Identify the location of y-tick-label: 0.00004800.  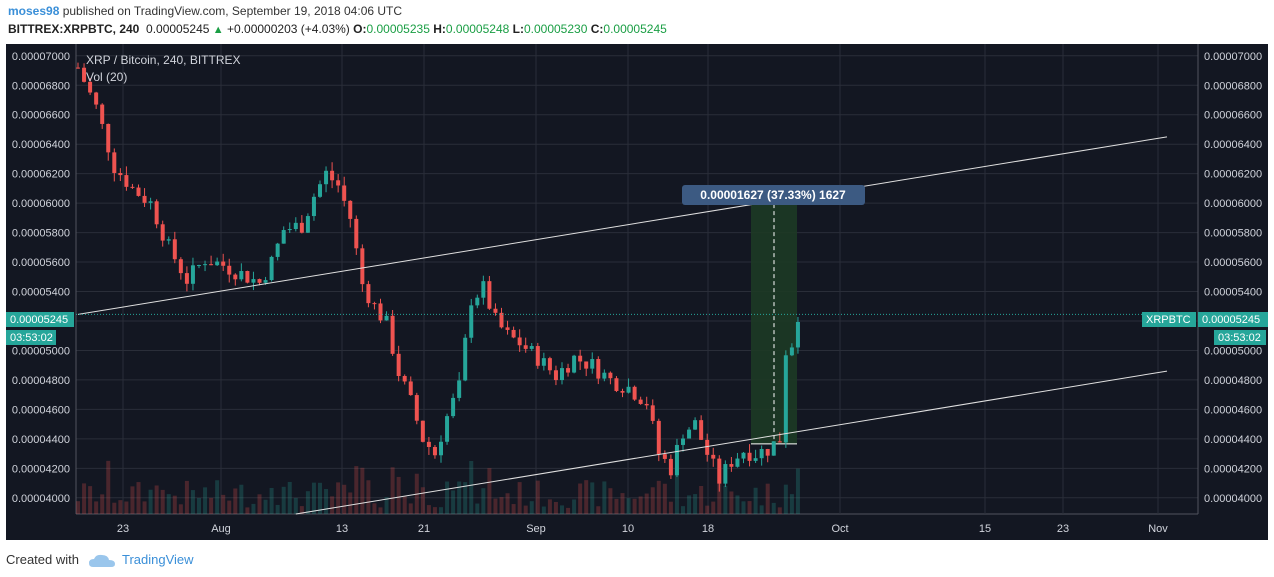
(41, 381).